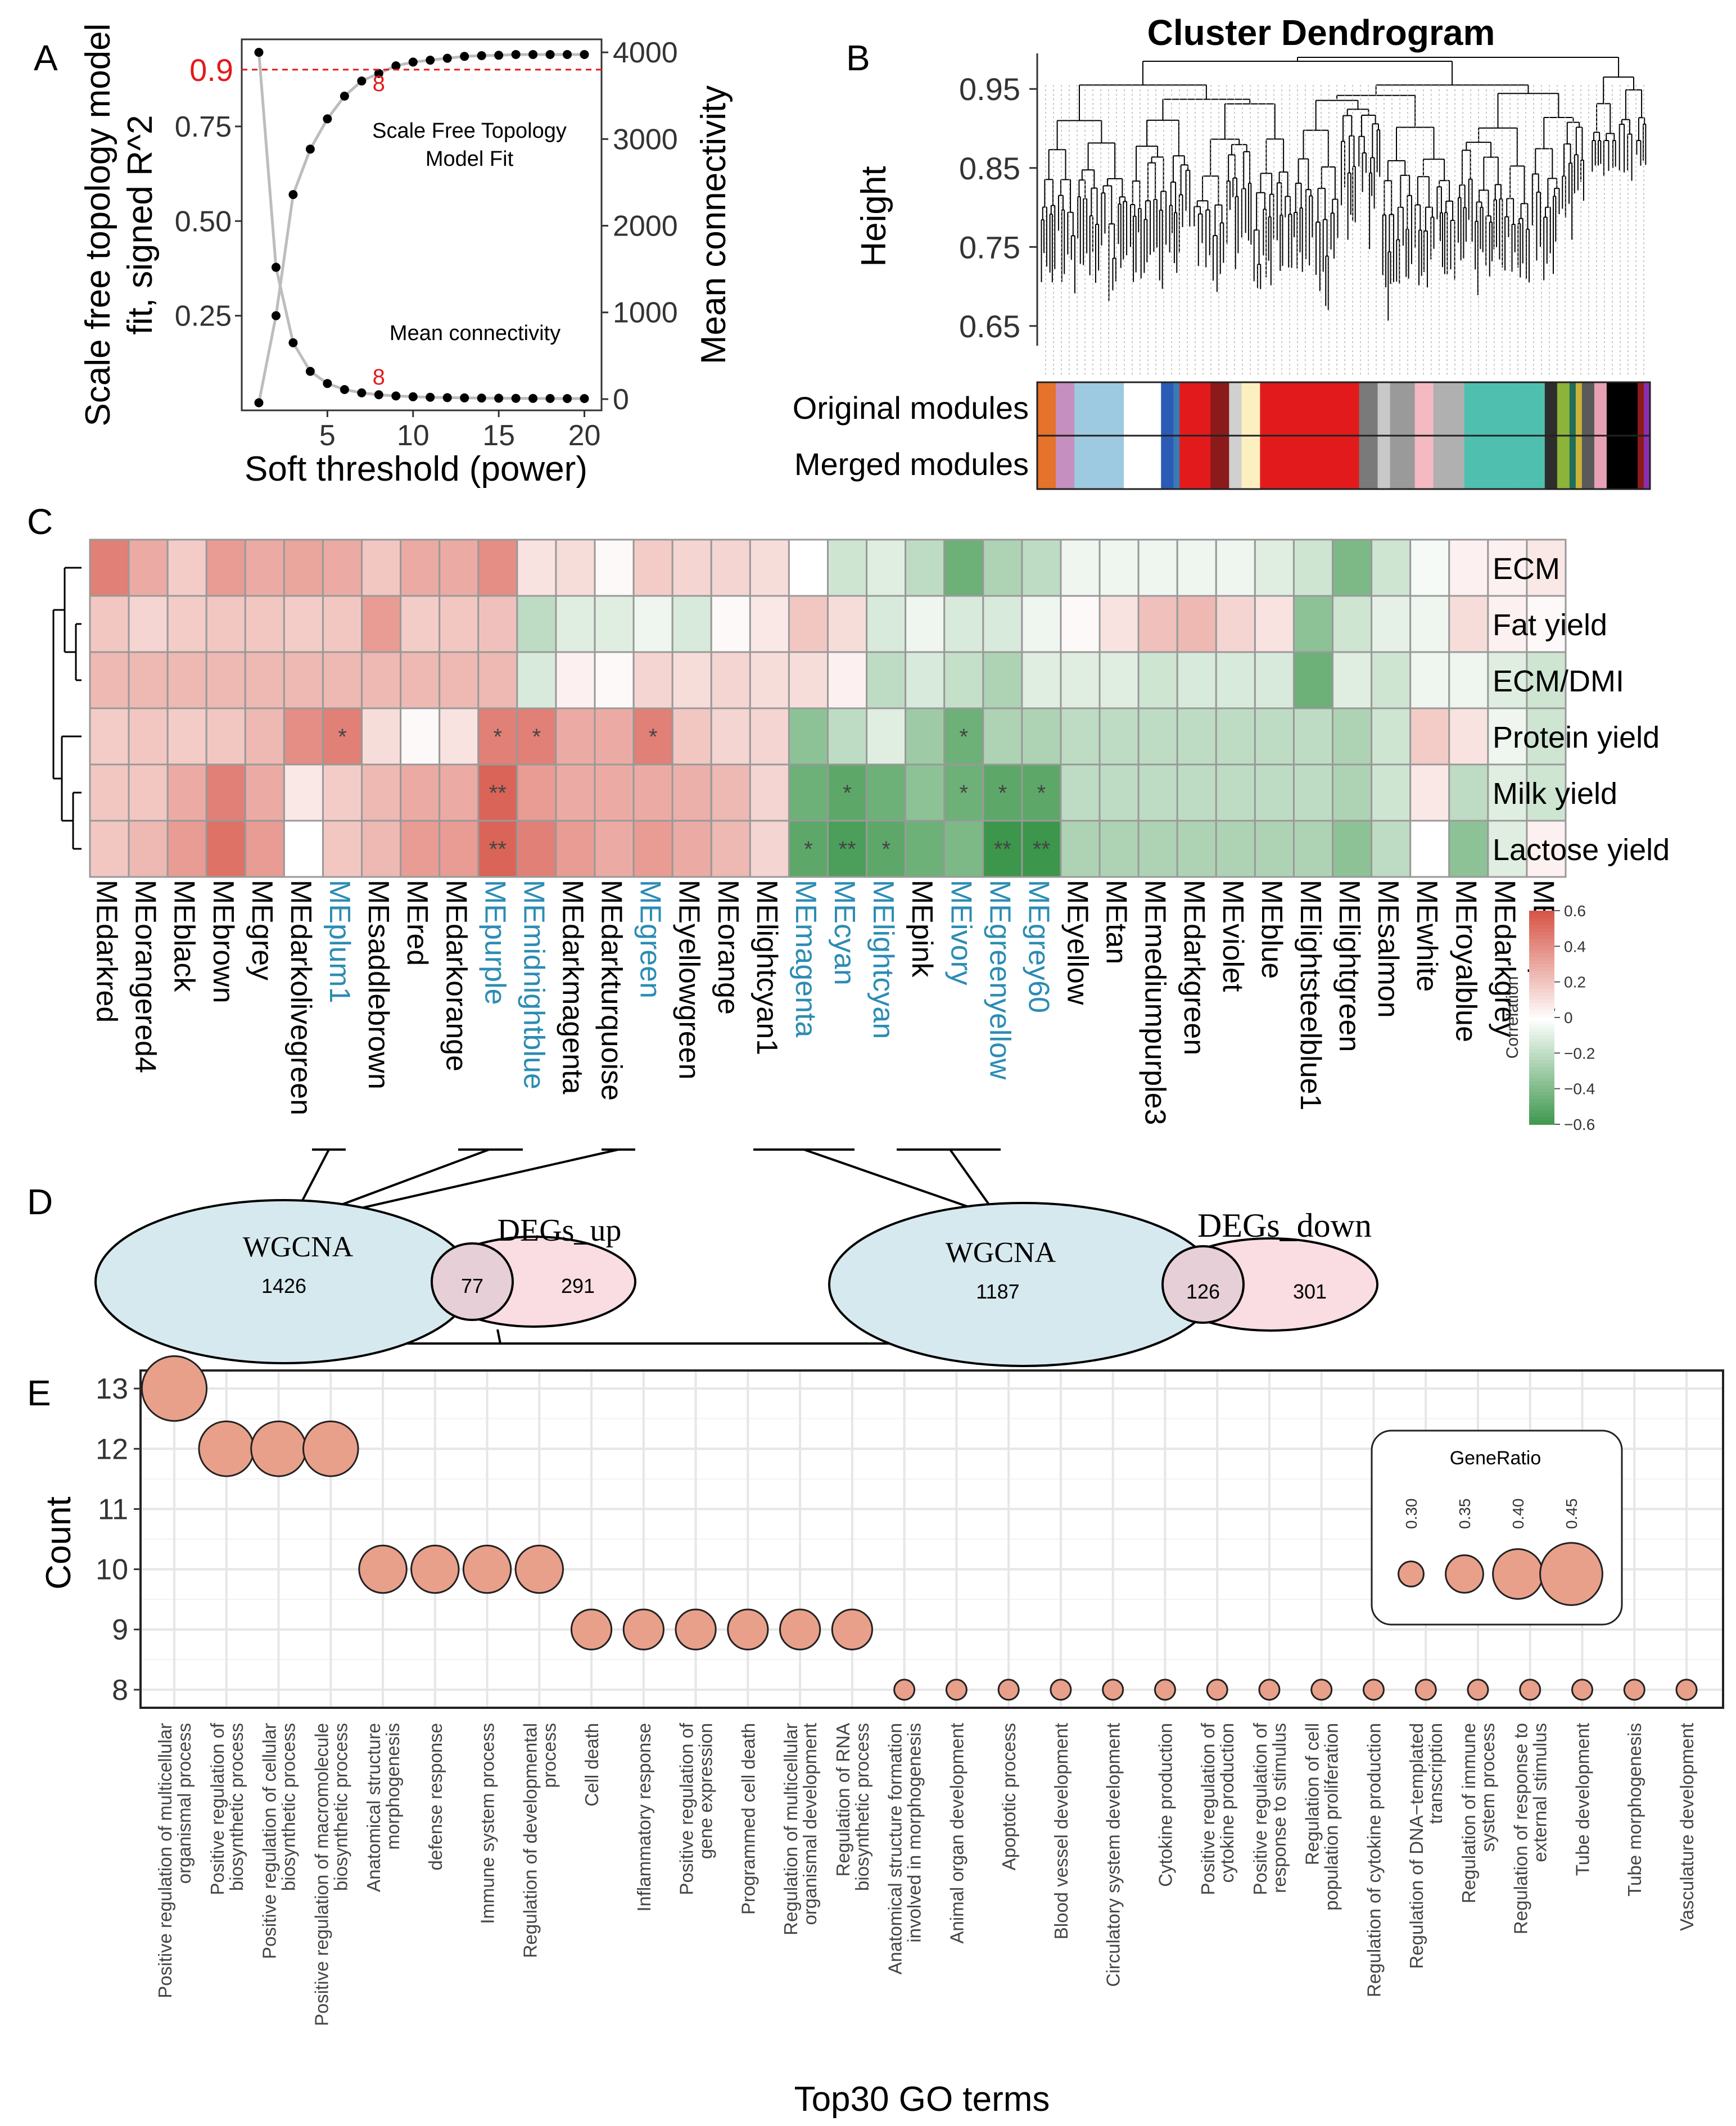 Image resolution: width=1736 pixels, height=2126 pixels. I want to click on significance-star: *, so click(886, 849).